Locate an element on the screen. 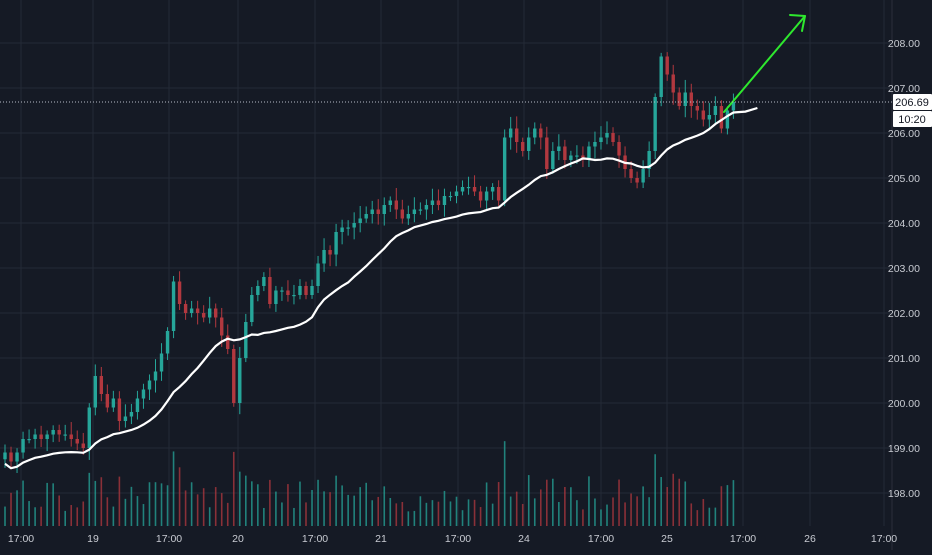 The height and width of the screenshot is (555, 932). time-tick-label: 19 is located at coordinates (93, 539).